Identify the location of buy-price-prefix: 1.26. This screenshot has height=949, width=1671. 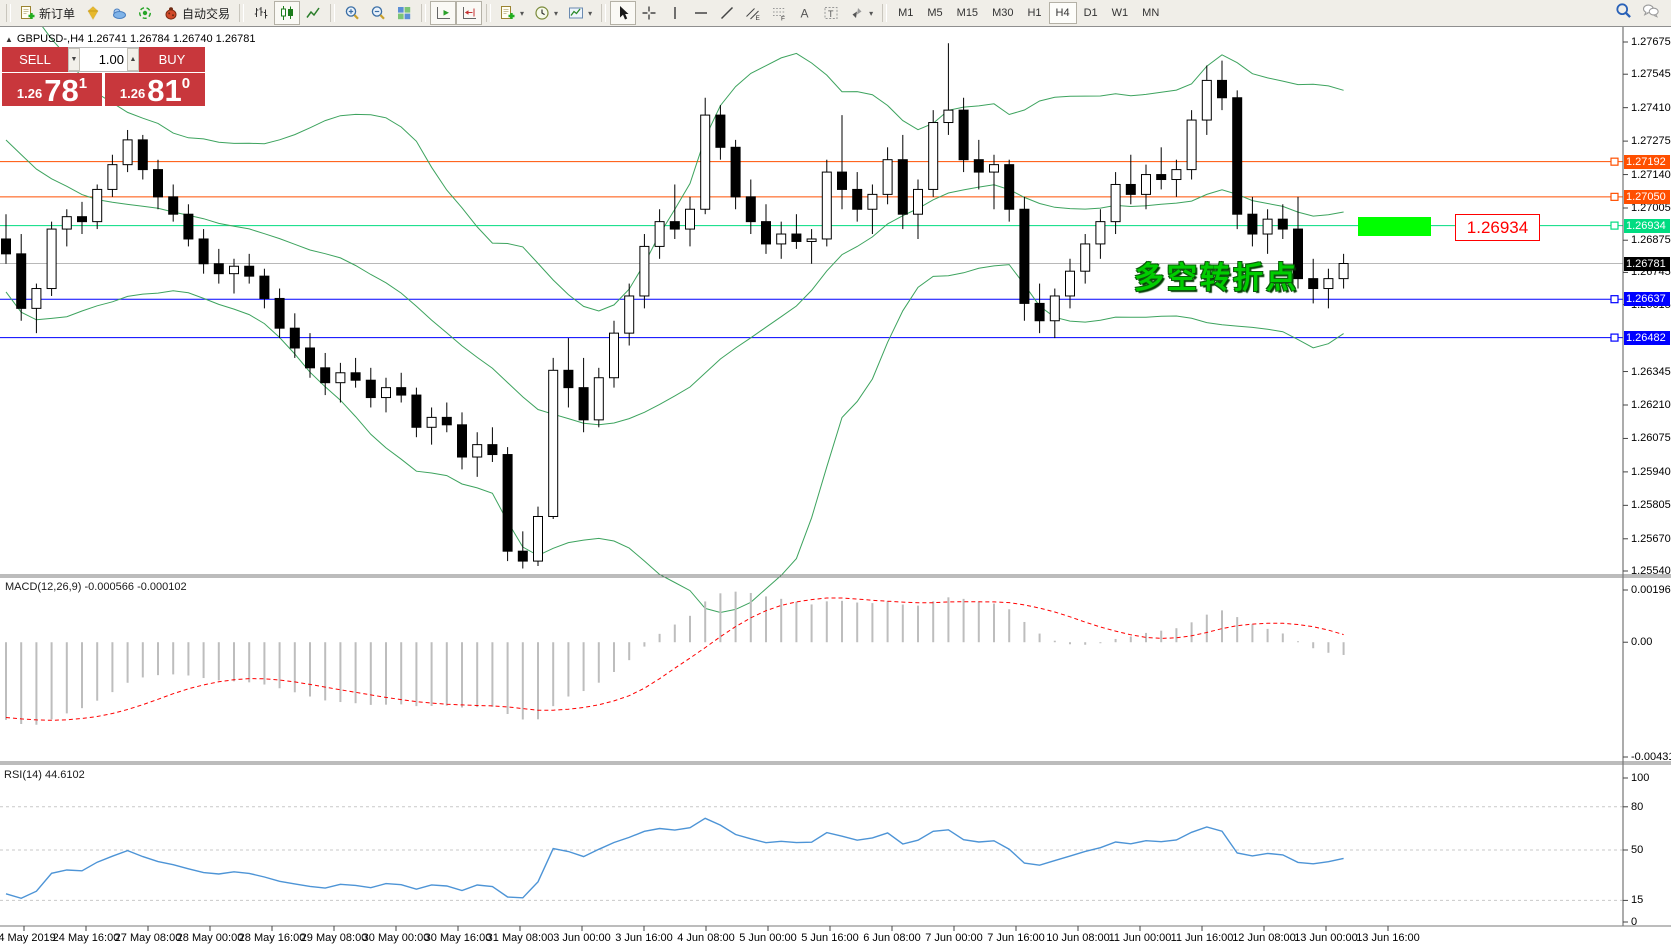
(132, 93).